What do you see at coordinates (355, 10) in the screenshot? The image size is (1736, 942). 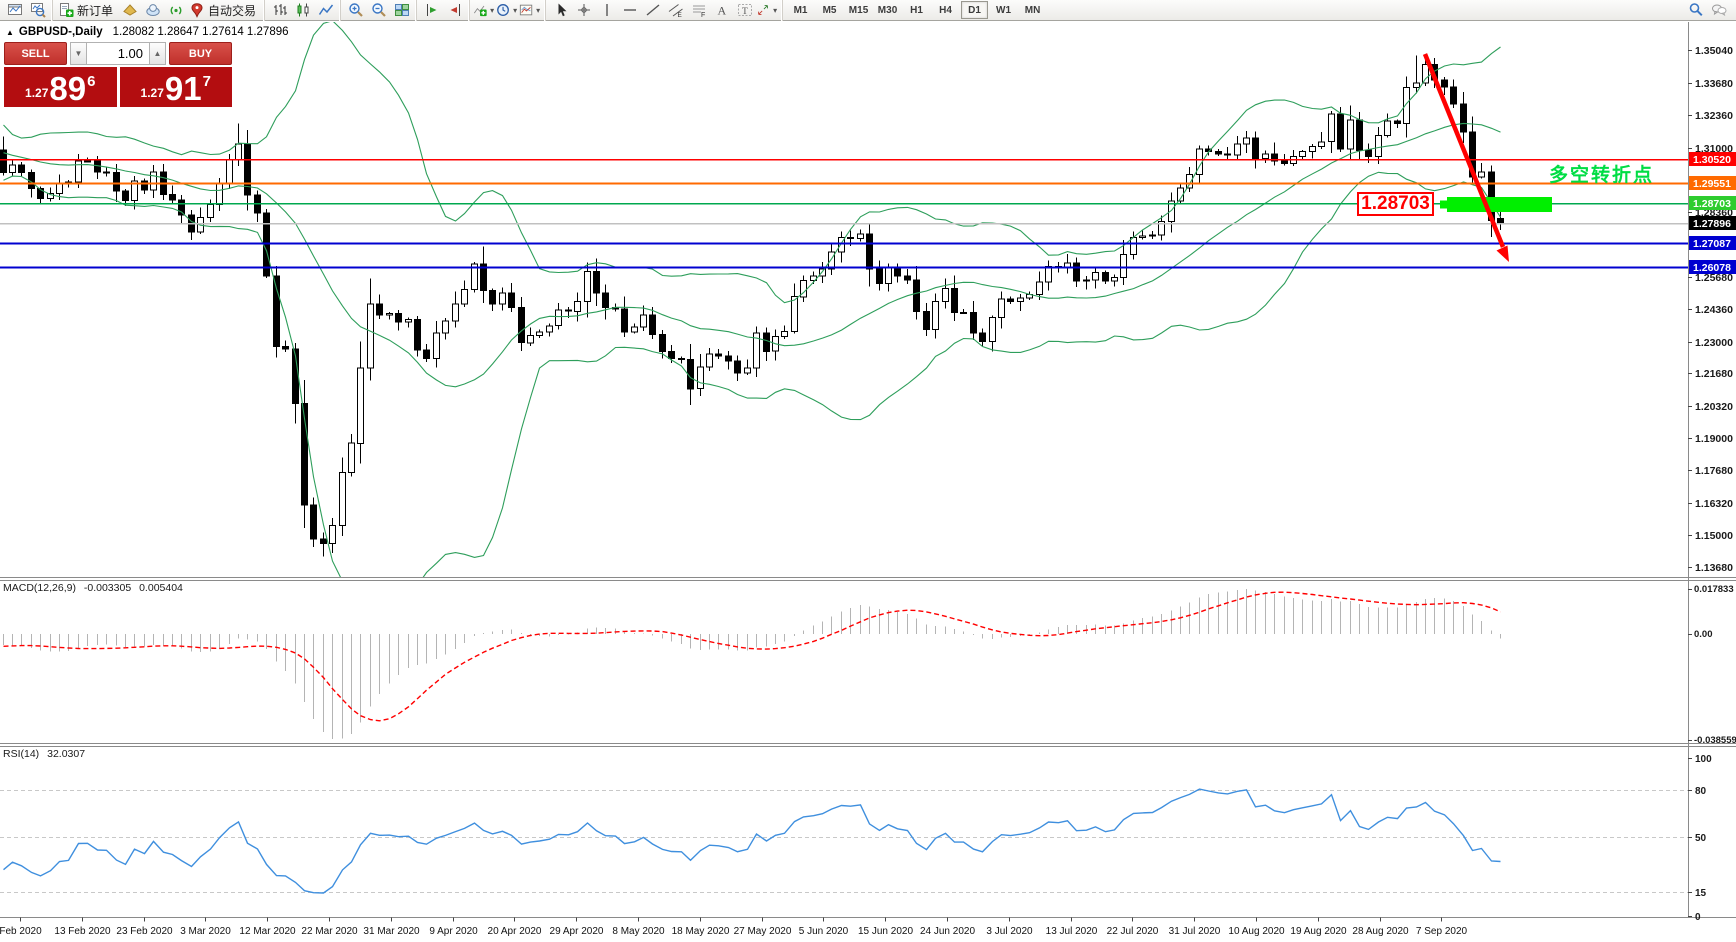 I see `zoom-in-icon` at bounding box center [355, 10].